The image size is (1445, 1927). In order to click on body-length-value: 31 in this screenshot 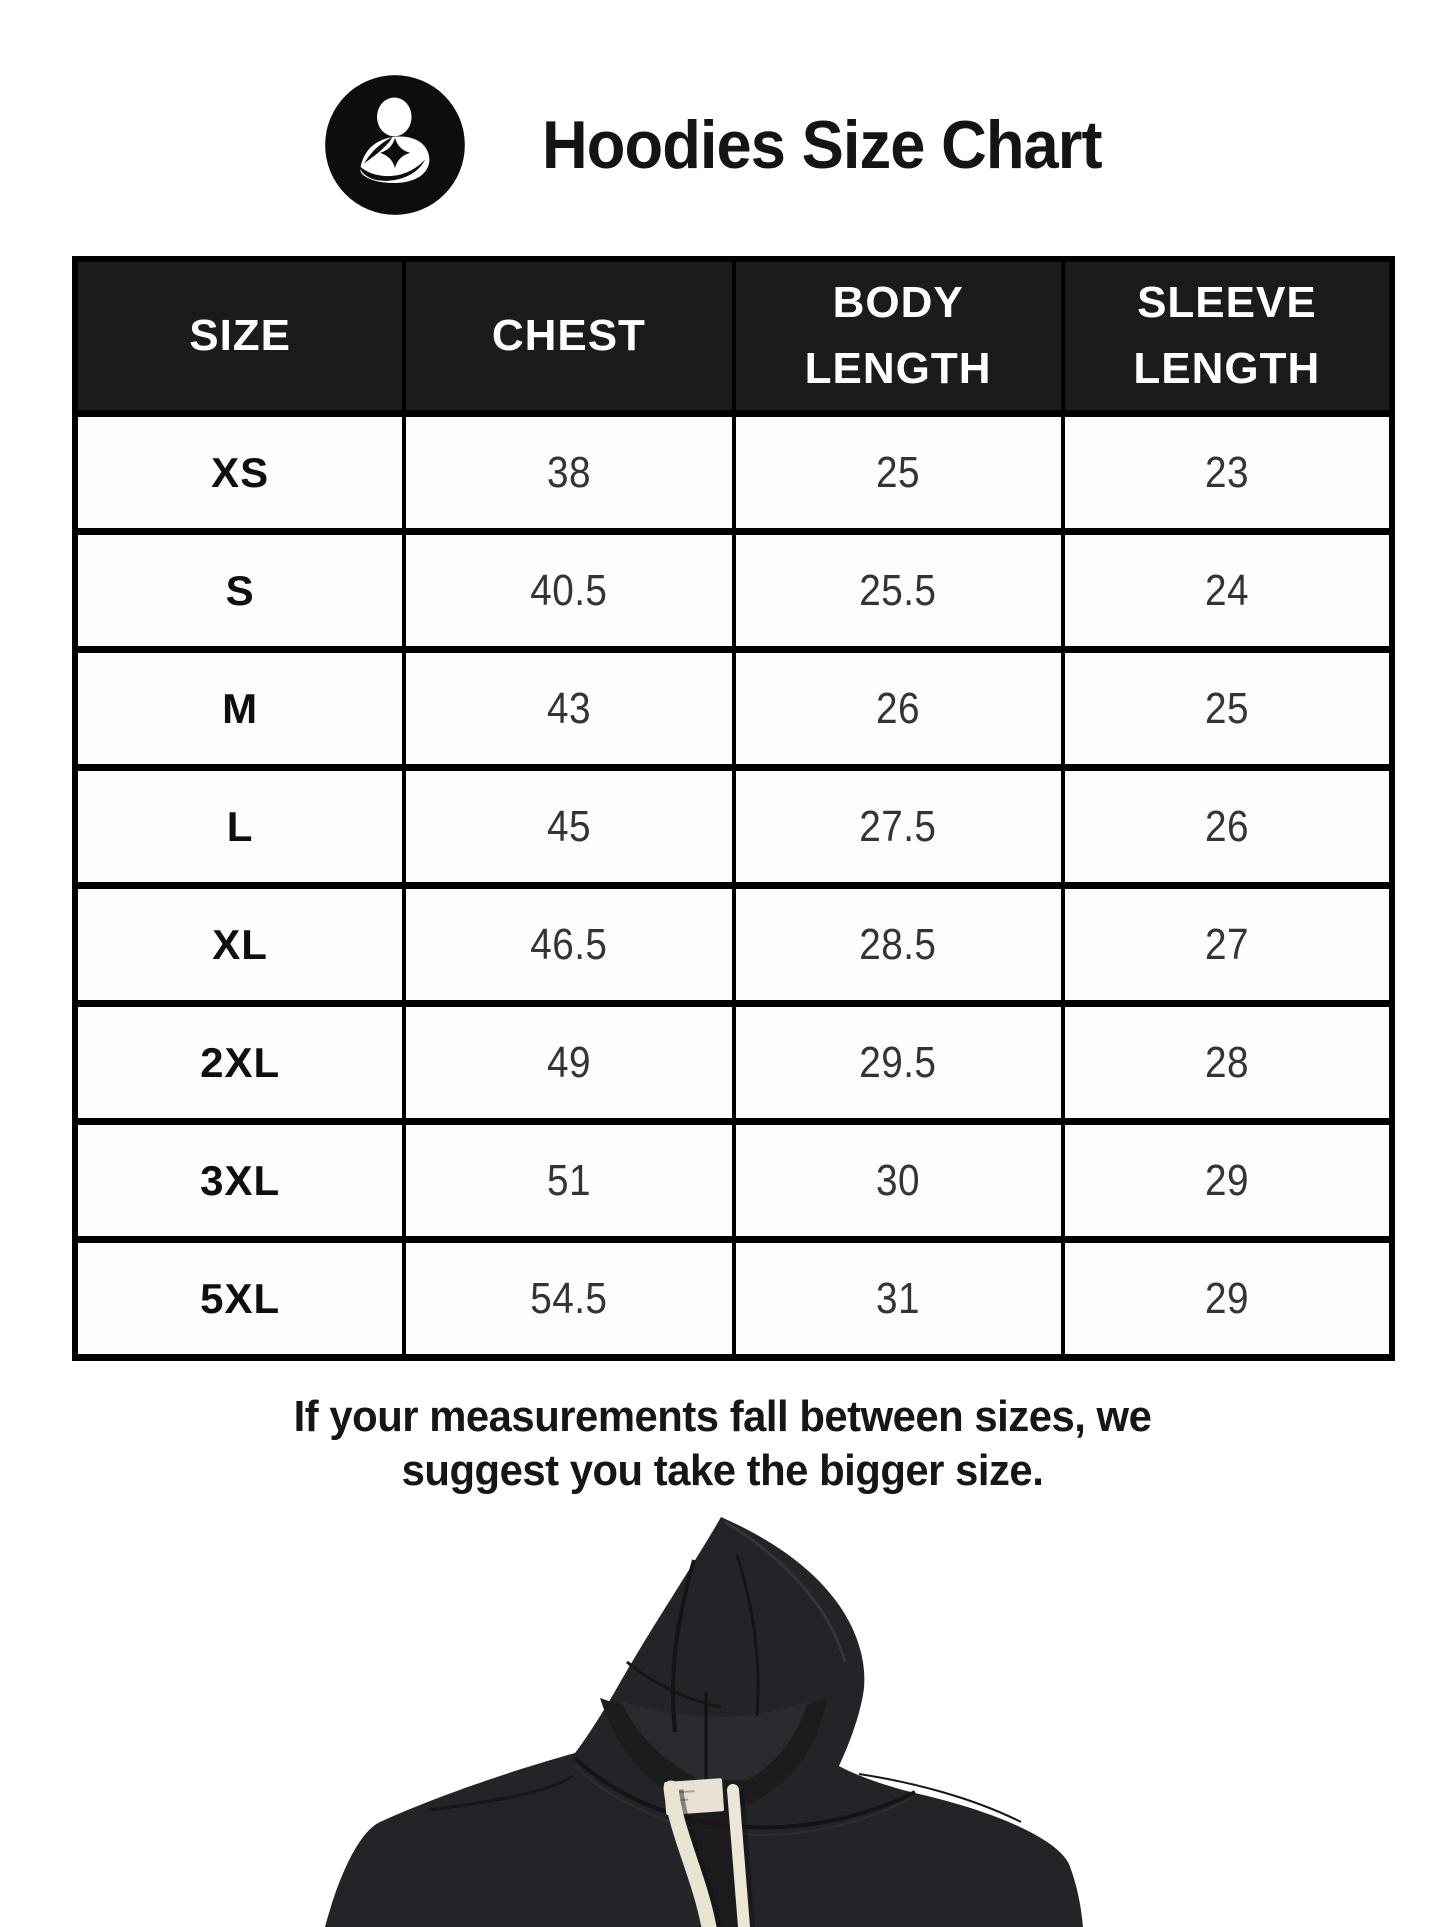, I will do `click(898, 1298)`.